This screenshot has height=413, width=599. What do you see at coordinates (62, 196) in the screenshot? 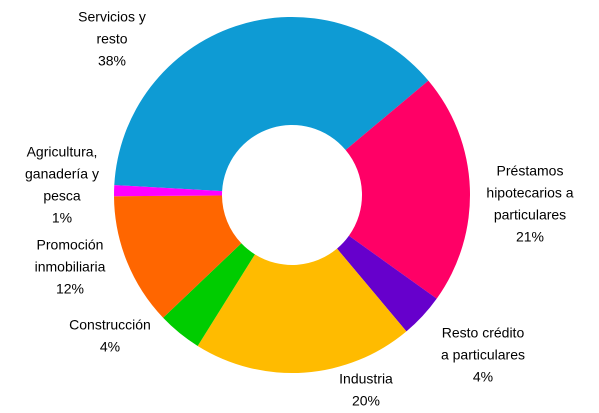
I see `slice-label: pesca` at bounding box center [62, 196].